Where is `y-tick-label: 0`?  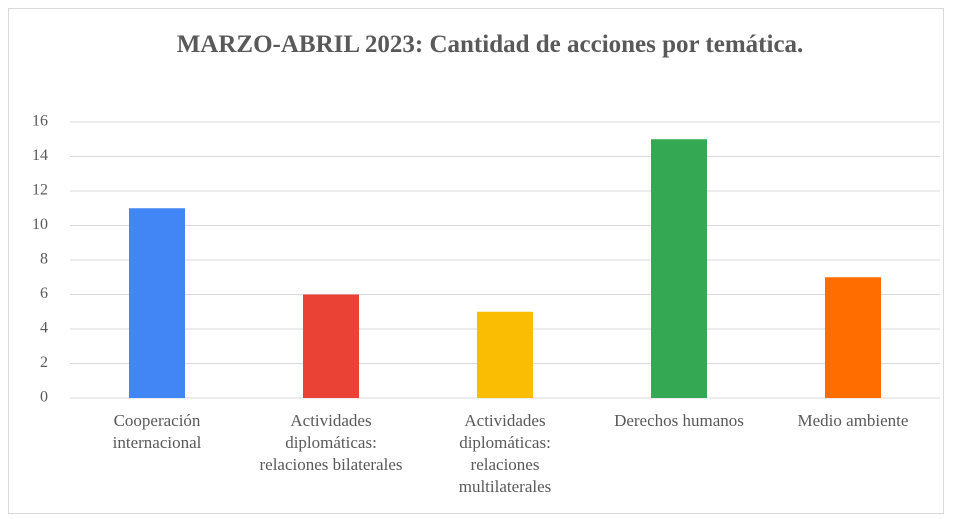
y-tick-label: 0 is located at coordinates (44, 397).